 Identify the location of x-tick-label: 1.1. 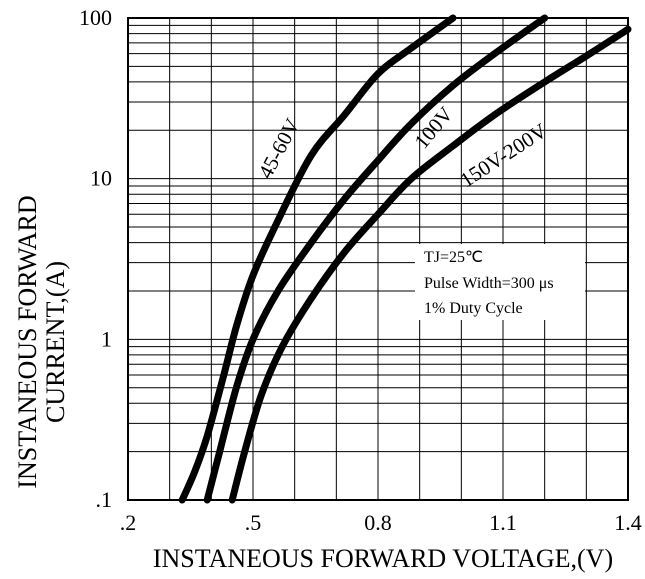
(503, 522).